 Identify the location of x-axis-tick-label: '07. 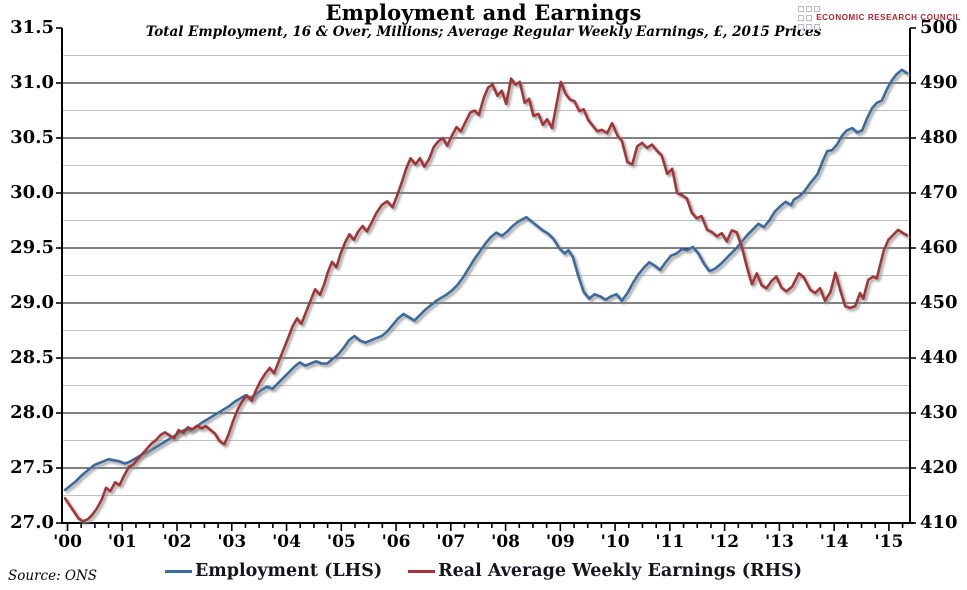
(451, 542).